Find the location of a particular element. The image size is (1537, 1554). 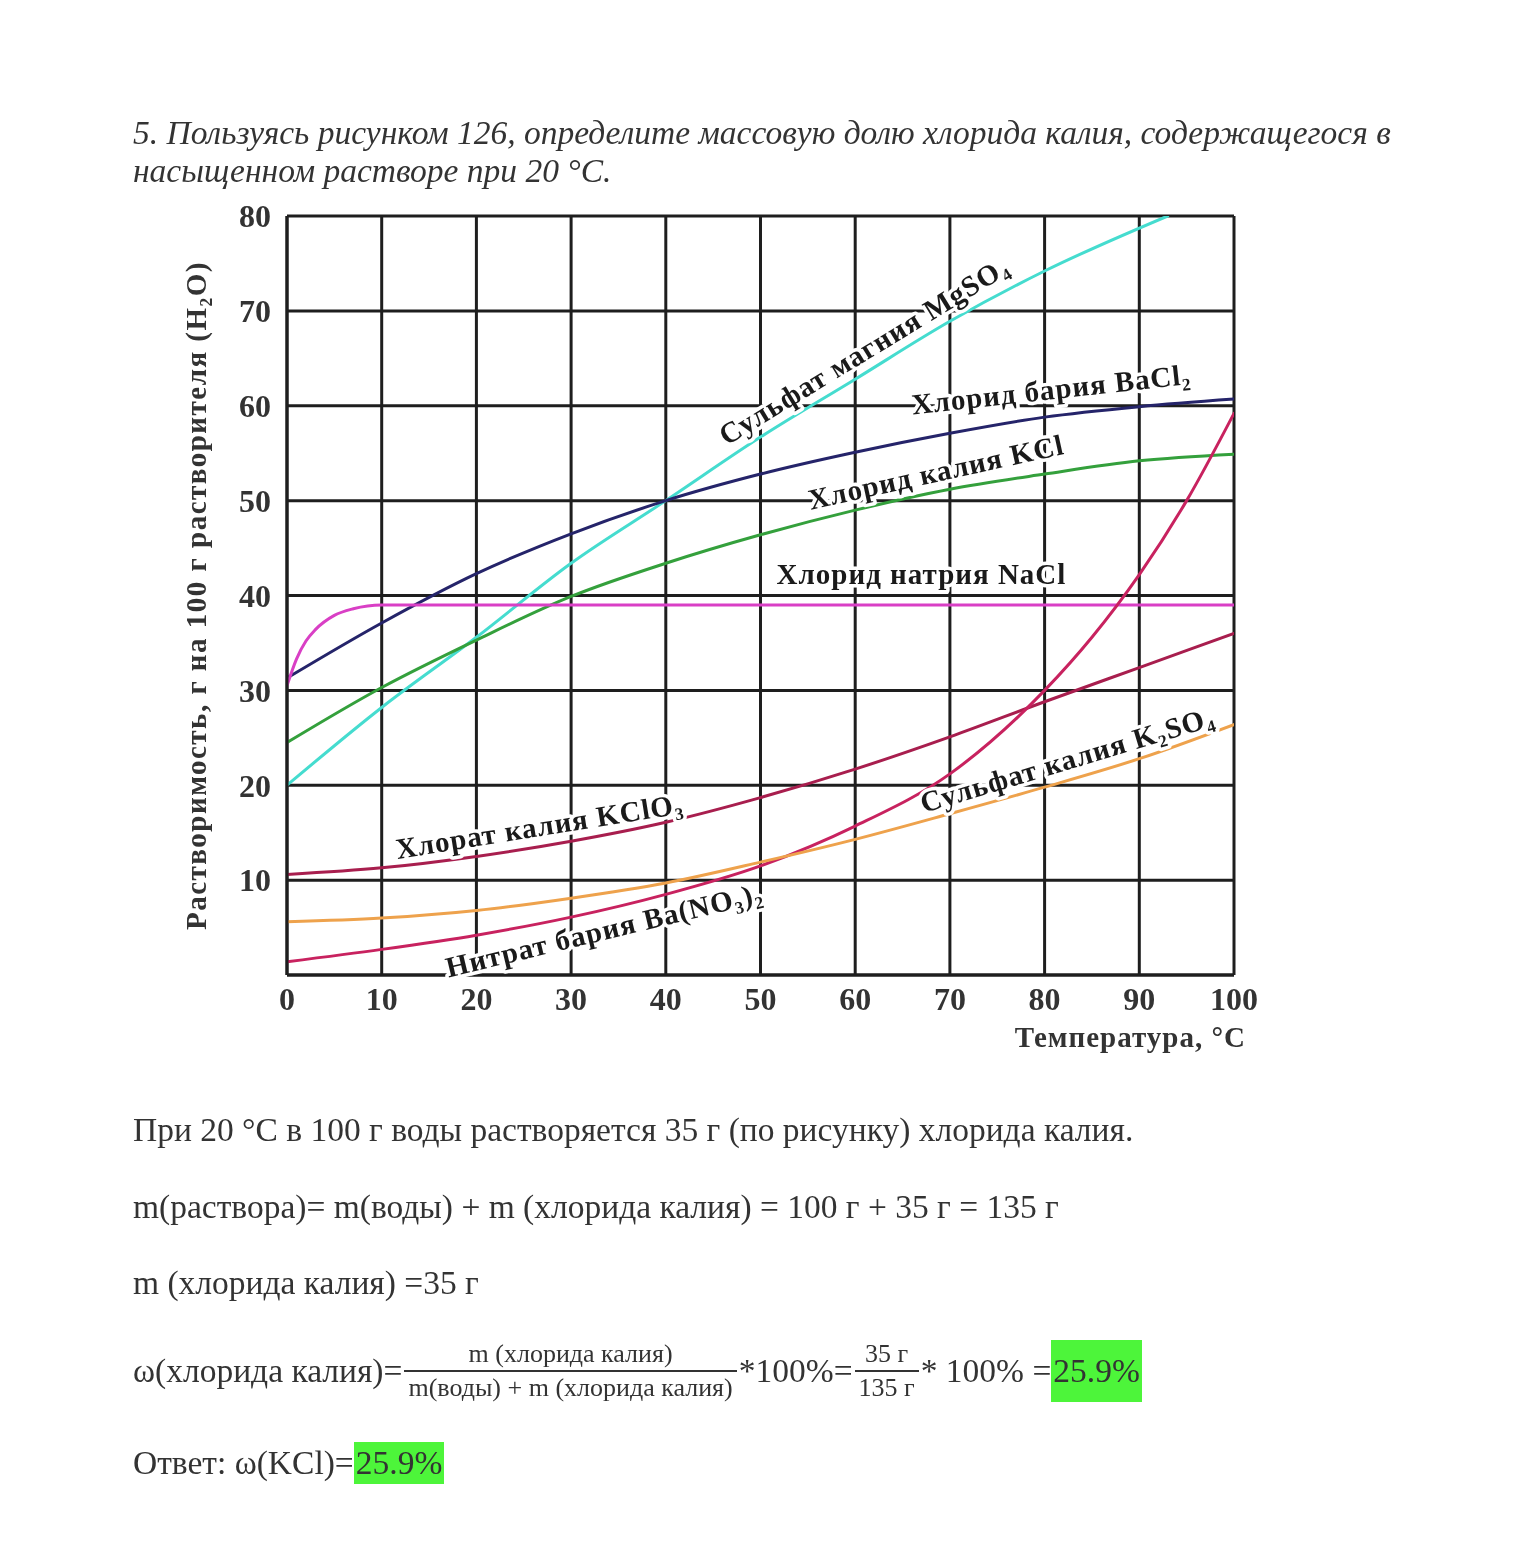

x-tick-label: 70 is located at coordinates (949, 998).